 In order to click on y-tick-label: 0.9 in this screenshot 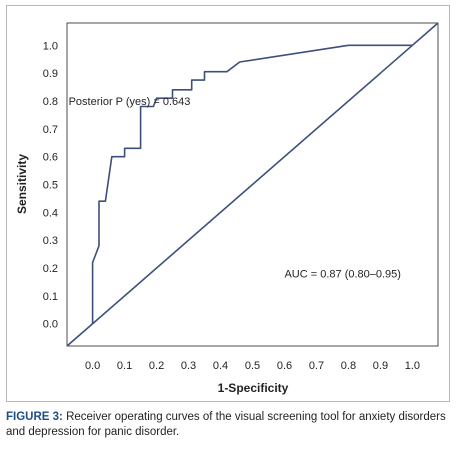, I will do `click(50, 74)`.